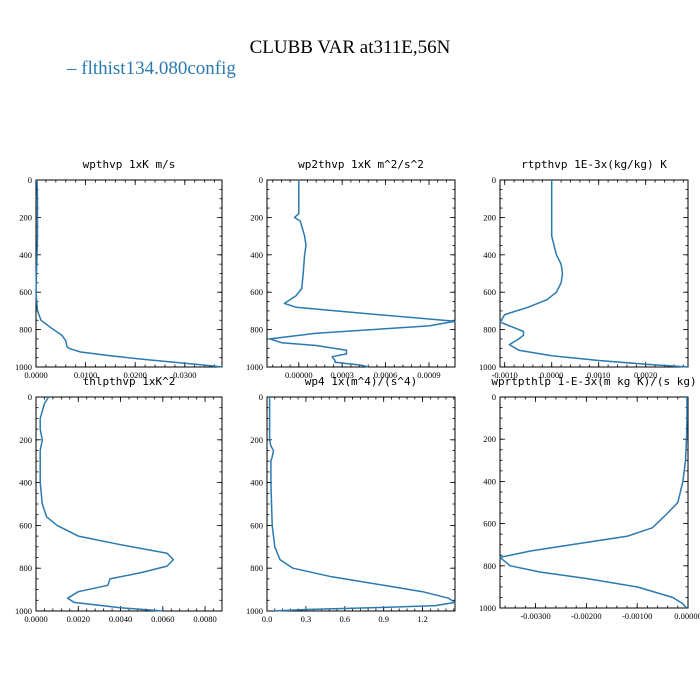 The image size is (700, 700). What do you see at coordinates (428, 375) in the screenshot?
I see `x-tick-label: 0.0009` at bounding box center [428, 375].